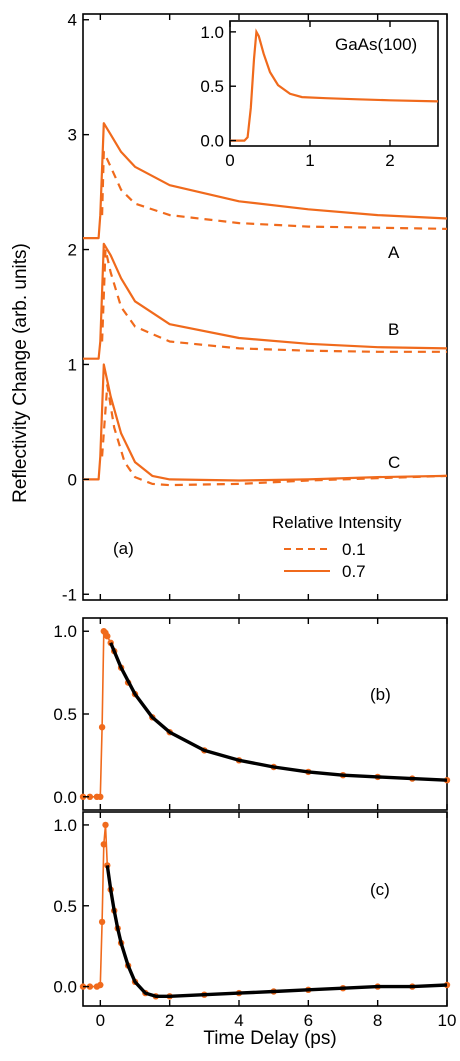 This screenshot has width=460, height=1061. I want to click on inset-title: GaAs(100), so click(376, 44).